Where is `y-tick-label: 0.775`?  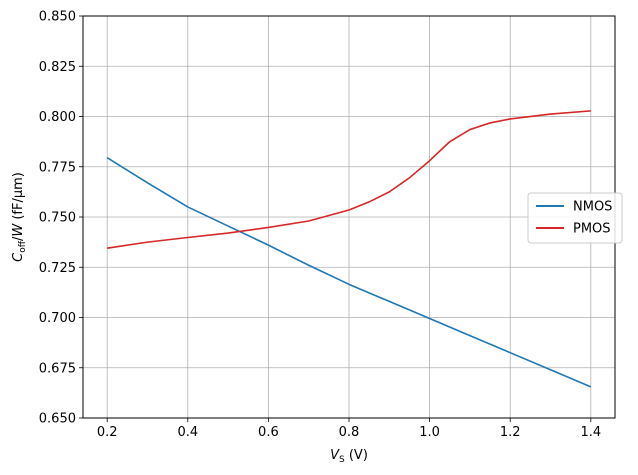 y-tick-label: 0.775 is located at coordinates (57, 167).